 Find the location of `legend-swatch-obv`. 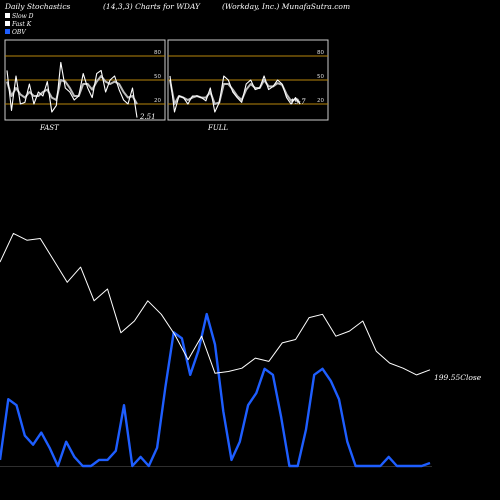

legend-swatch-obv is located at coordinates (7, 31).